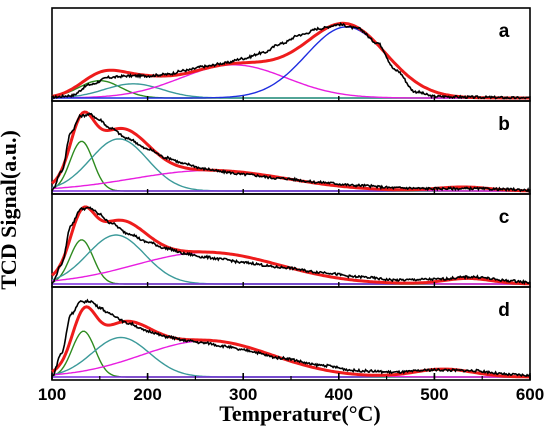 This screenshot has height=436, width=550. Describe the element at coordinates (339, 394) in the screenshot. I see `x-tick-label: 400` at that location.